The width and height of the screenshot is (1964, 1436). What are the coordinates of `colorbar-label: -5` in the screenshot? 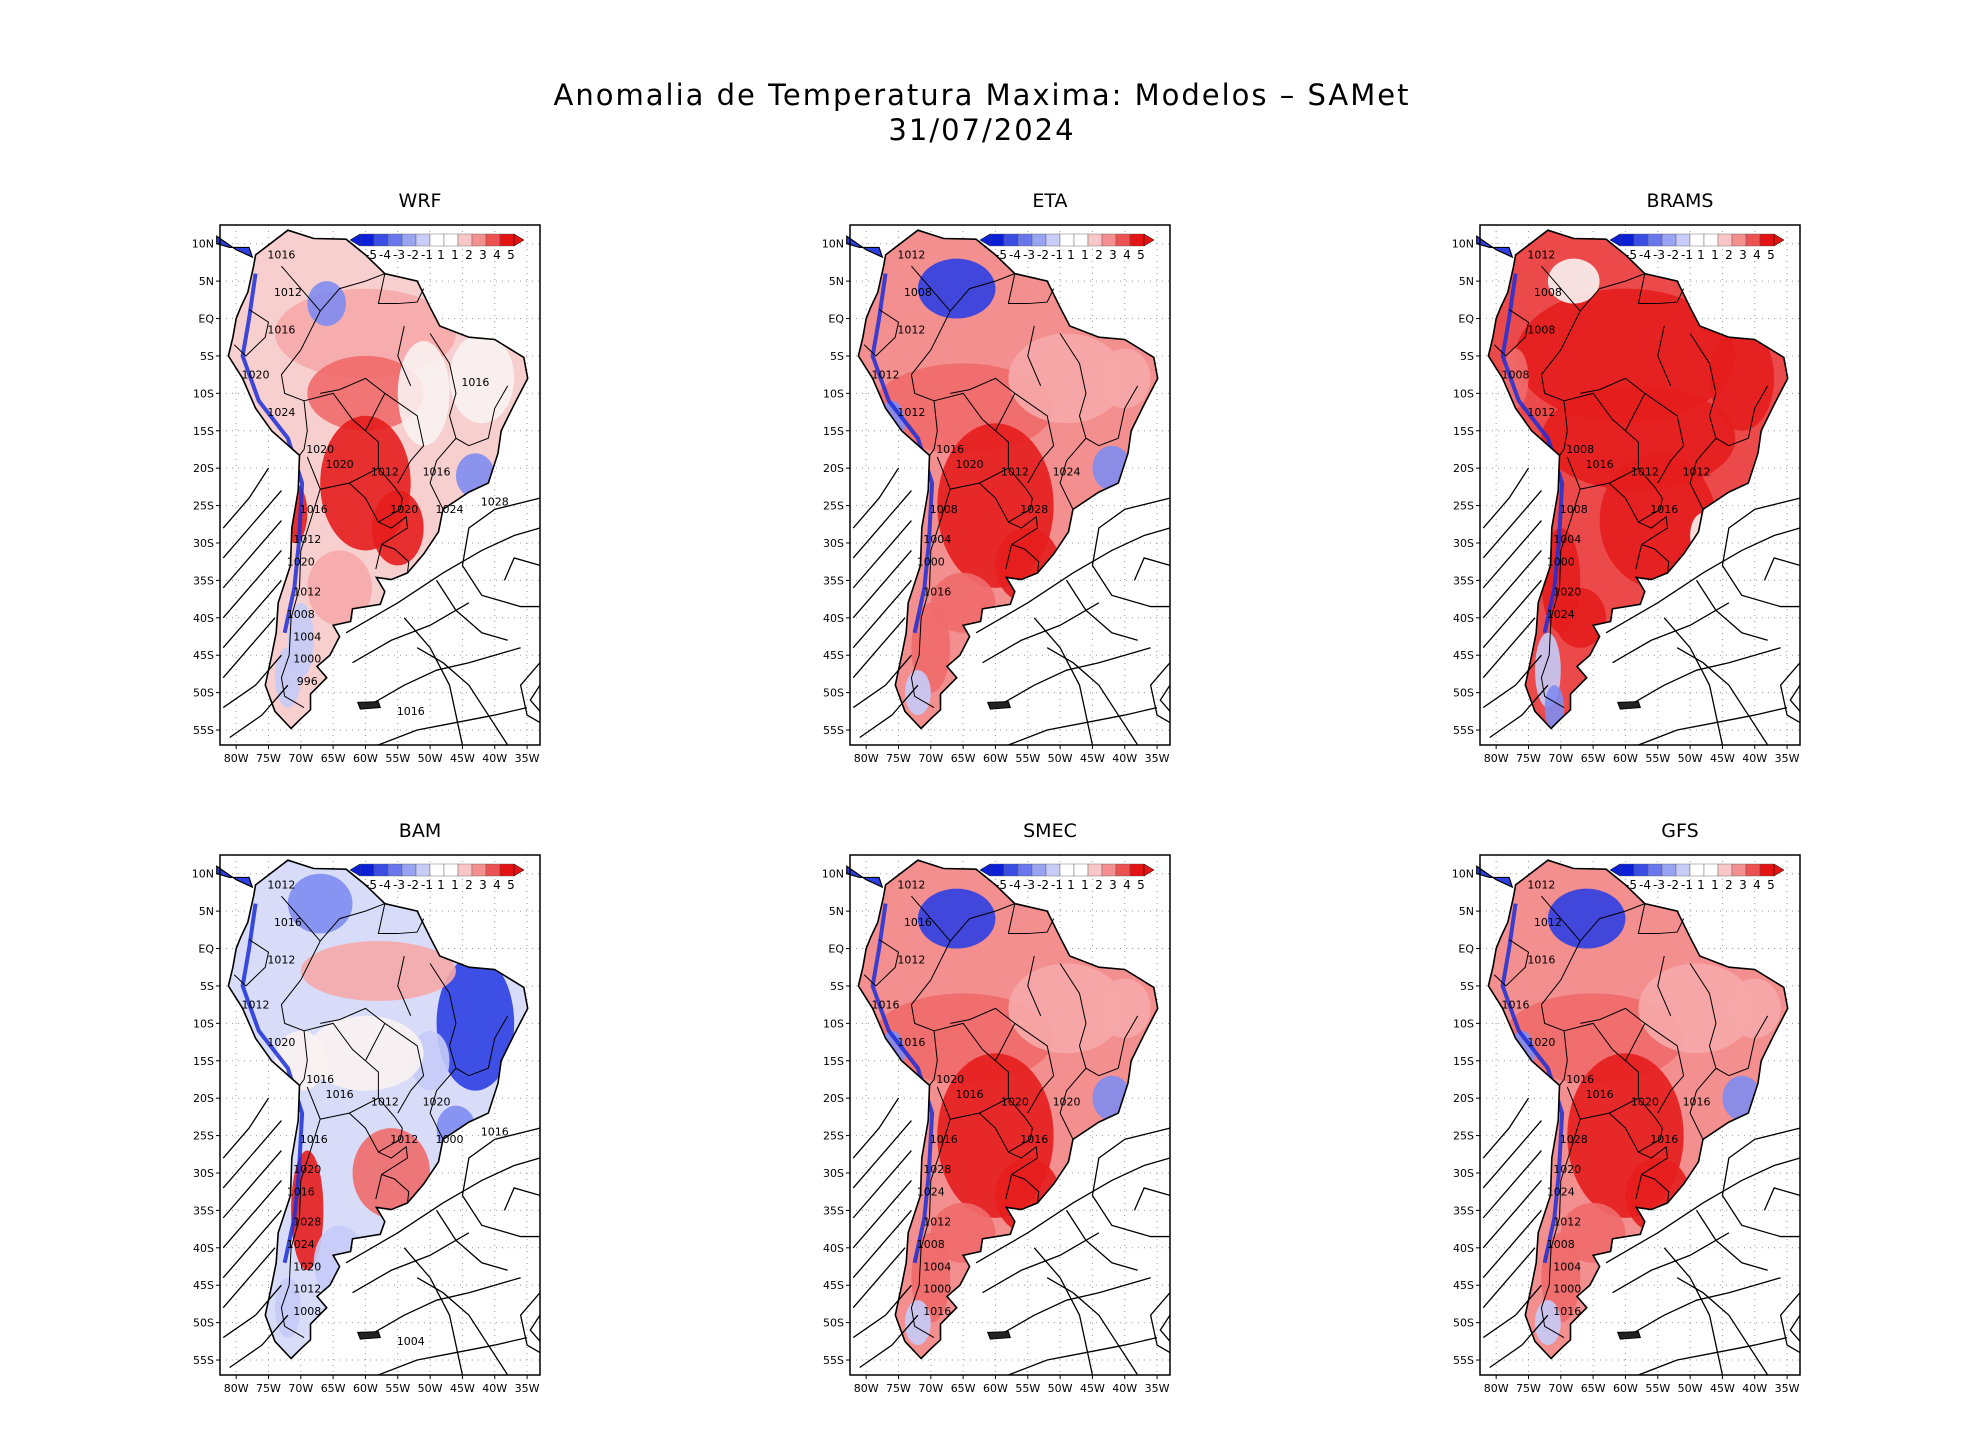 It's located at (1631, 885).